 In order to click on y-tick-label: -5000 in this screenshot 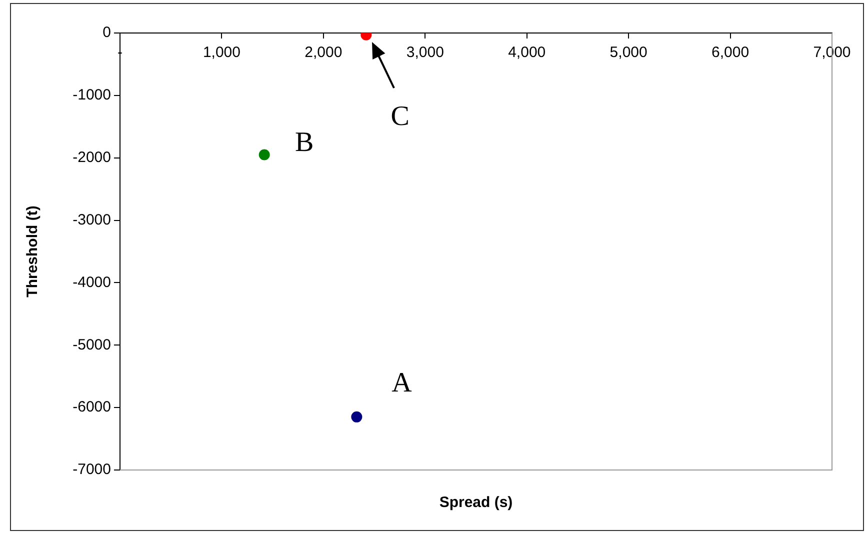, I will do `click(91, 345)`.